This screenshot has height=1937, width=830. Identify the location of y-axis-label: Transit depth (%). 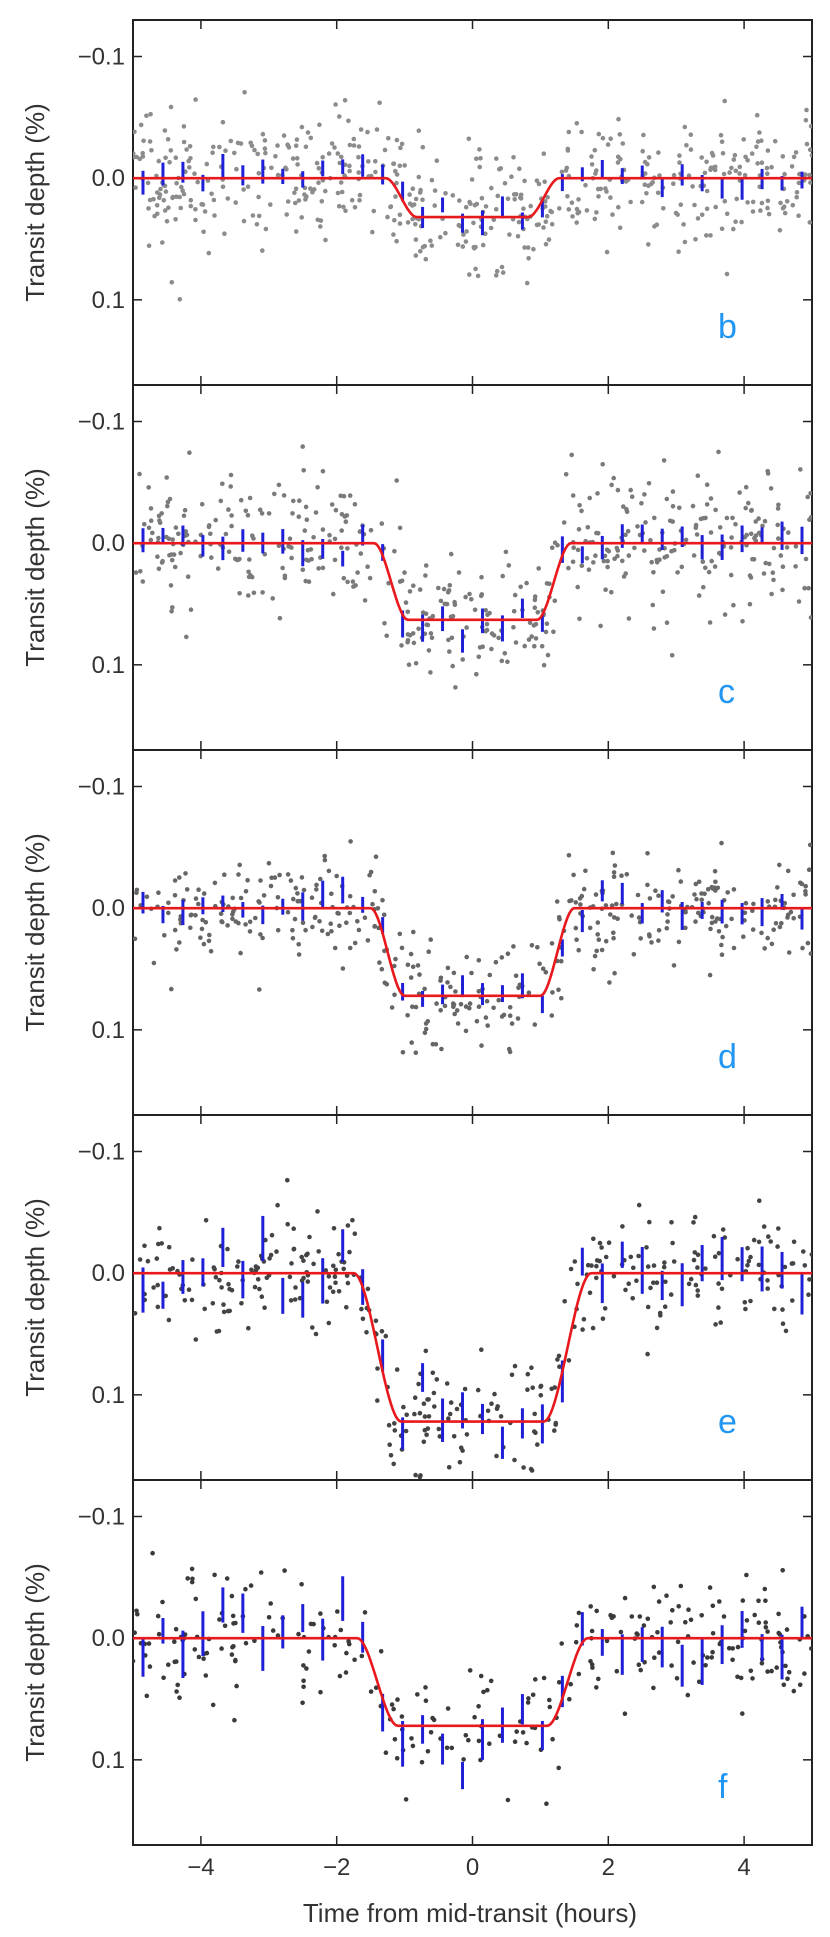
(35, 1662).